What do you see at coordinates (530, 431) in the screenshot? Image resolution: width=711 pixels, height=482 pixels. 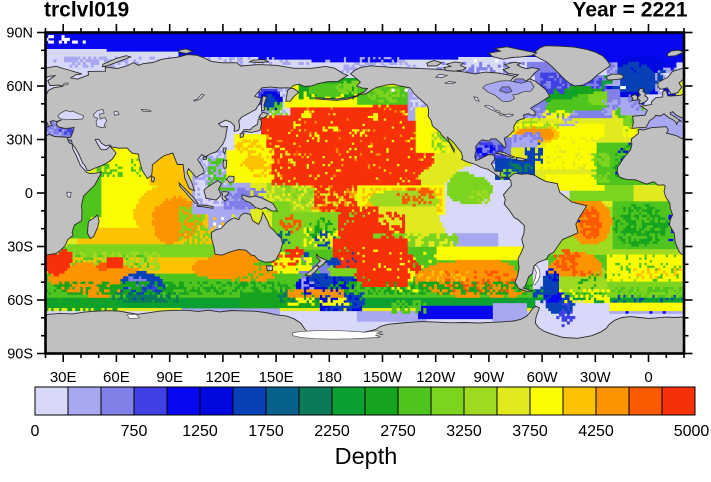 I see `svg-text: 3750` at bounding box center [530, 431].